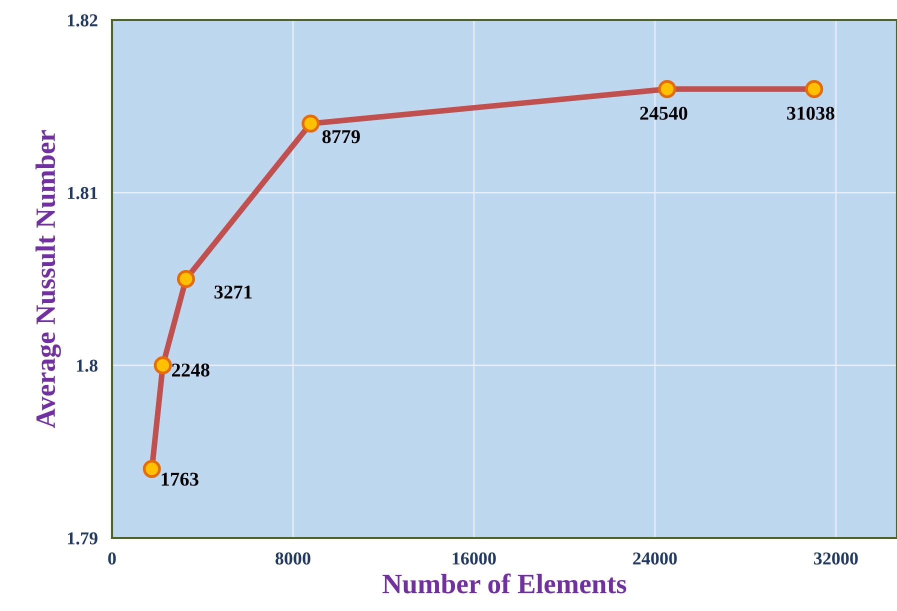 The height and width of the screenshot is (611, 897). What do you see at coordinates (341, 137) in the screenshot?
I see `annotation: 8779` at bounding box center [341, 137].